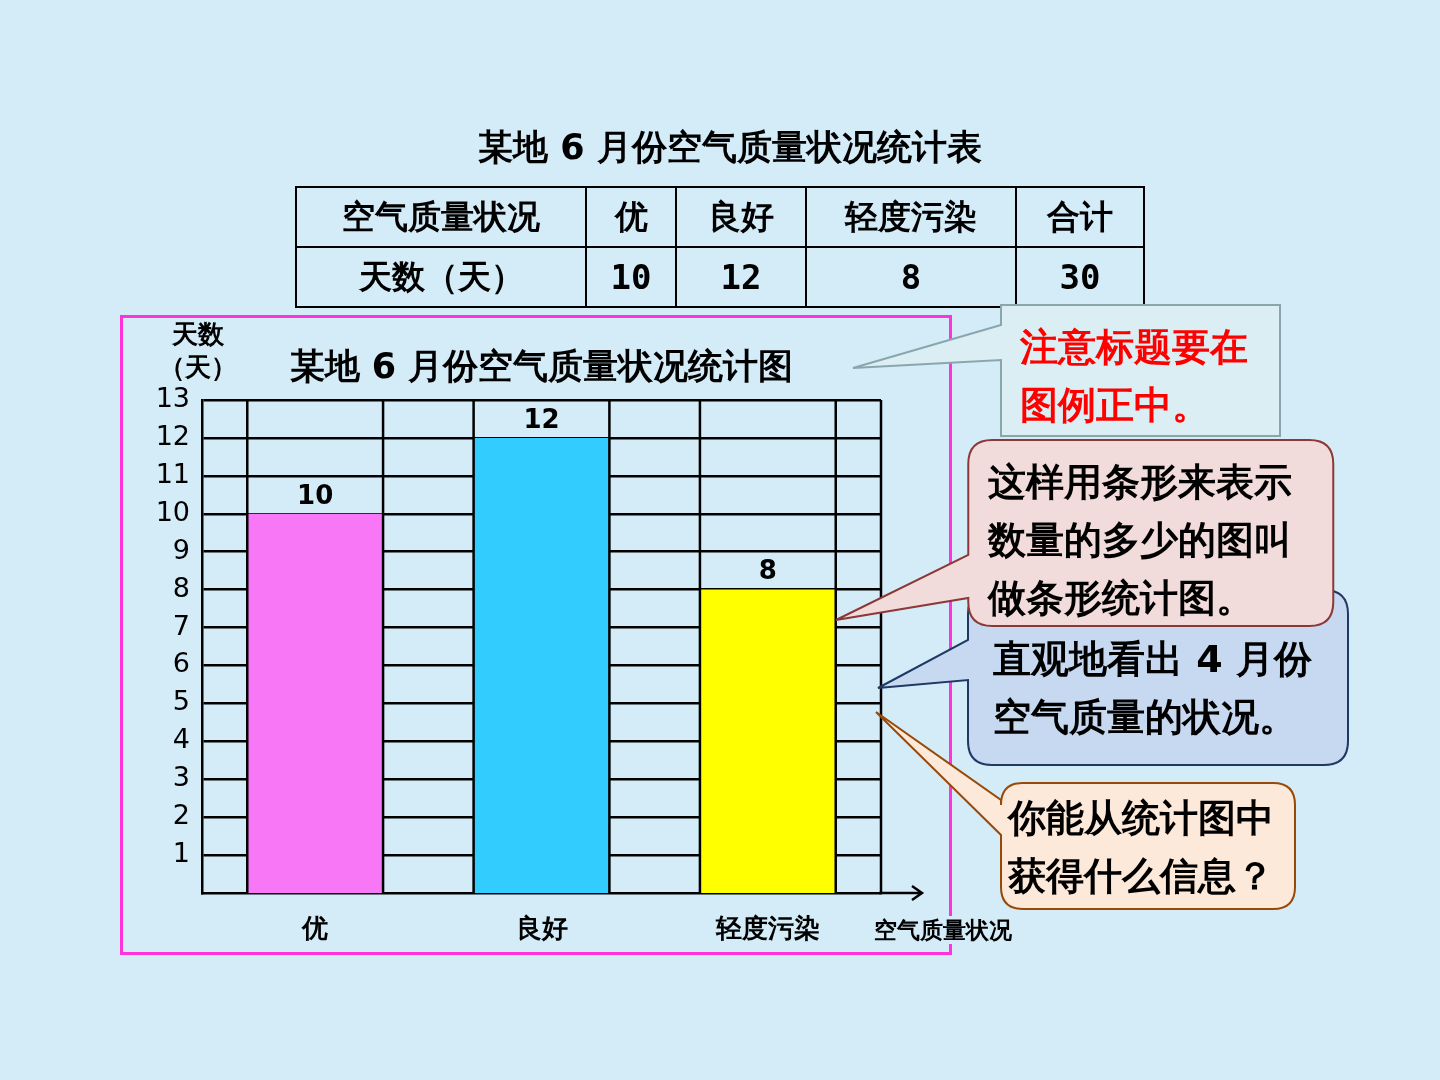 The height and width of the screenshot is (1080, 1440). Describe the element at coordinates (767, 928) in the screenshot. I see `x-tick-label: 轻度污染` at that location.